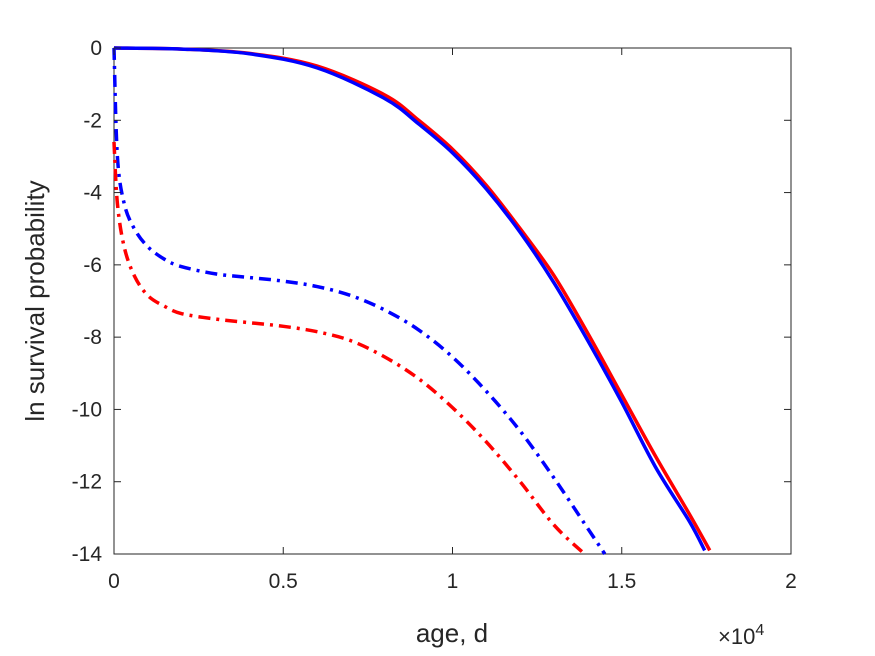 The height and width of the screenshot is (656, 875). What do you see at coordinates (96, 48) in the screenshot?
I see `y-tick-label: 0` at bounding box center [96, 48].